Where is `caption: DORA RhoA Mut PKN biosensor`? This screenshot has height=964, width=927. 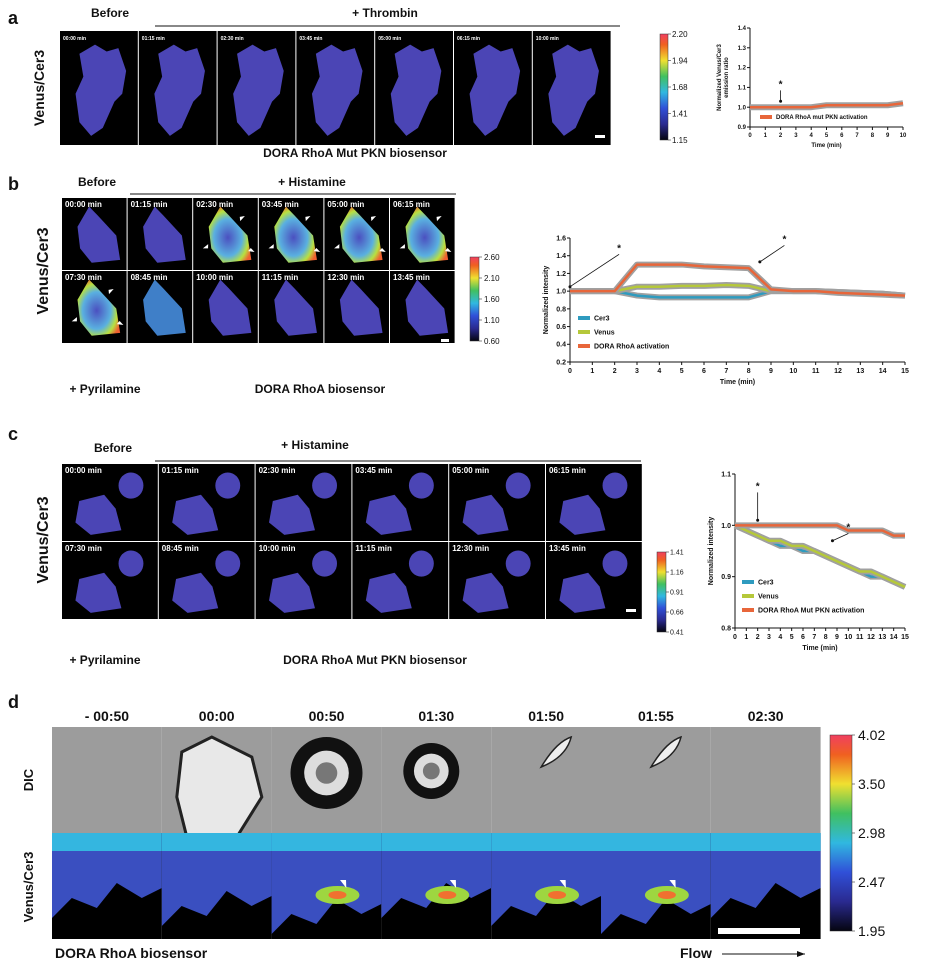 caption: DORA RhoA Mut PKN biosensor is located at coordinates (355, 153).